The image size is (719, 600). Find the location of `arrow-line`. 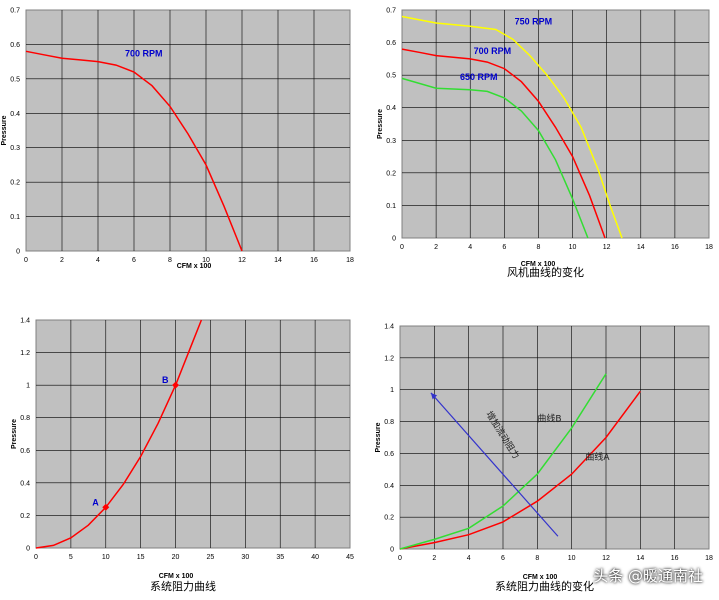

arrow-line is located at coordinates (494, 464).